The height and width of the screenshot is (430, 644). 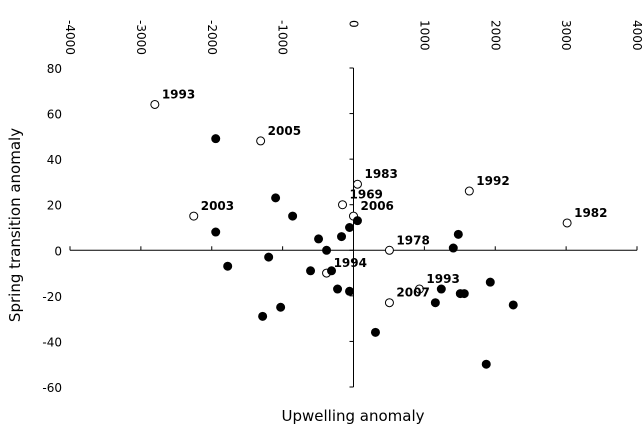 What do you see at coordinates (412, 293) in the screenshot?
I see `point-label: 2007` at bounding box center [412, 293].